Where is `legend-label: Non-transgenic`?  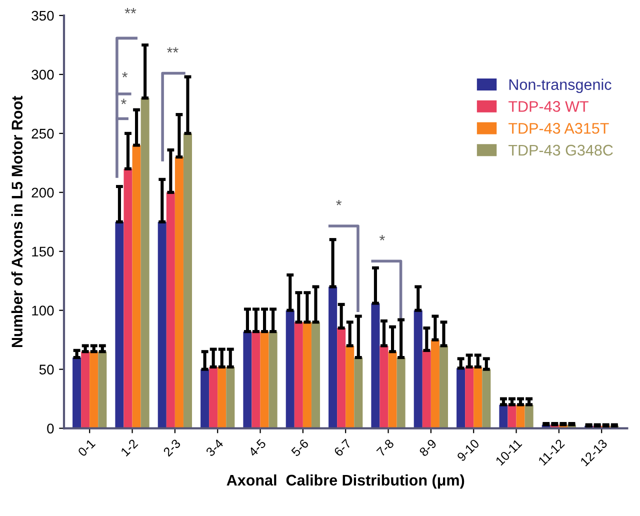 legend-label: Non-transgenic is located at coordinates (560, 86).